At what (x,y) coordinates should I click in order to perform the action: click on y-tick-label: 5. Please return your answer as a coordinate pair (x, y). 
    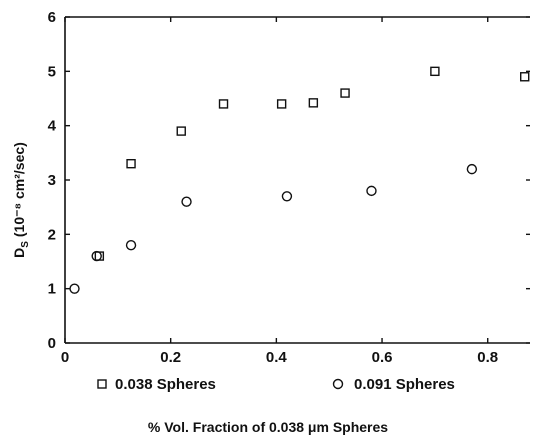
    Looking at the image, I should click on (52, 71).